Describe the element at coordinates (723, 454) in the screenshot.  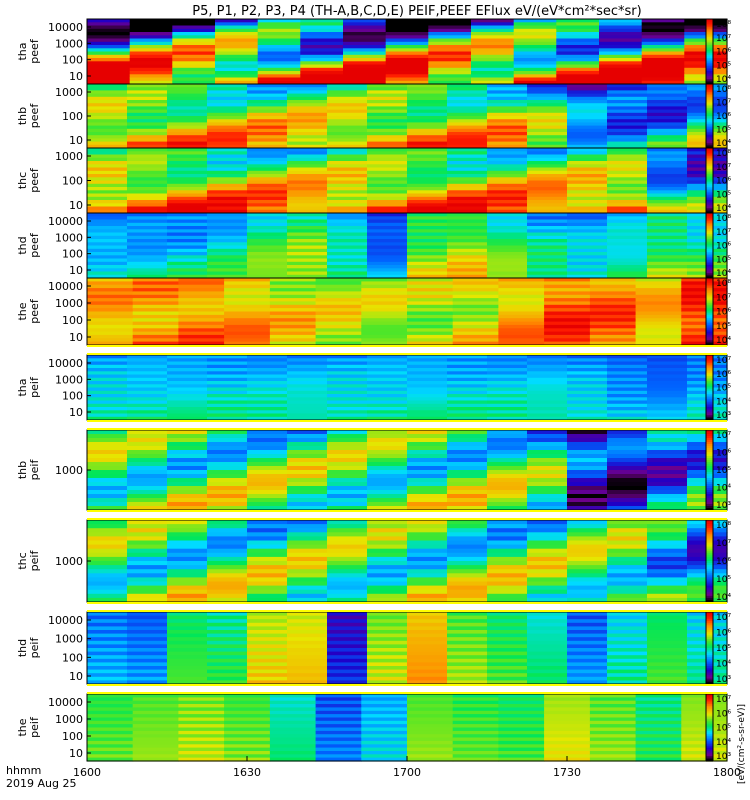
I see `colorbar-tick-label: 10⁶` at that location.